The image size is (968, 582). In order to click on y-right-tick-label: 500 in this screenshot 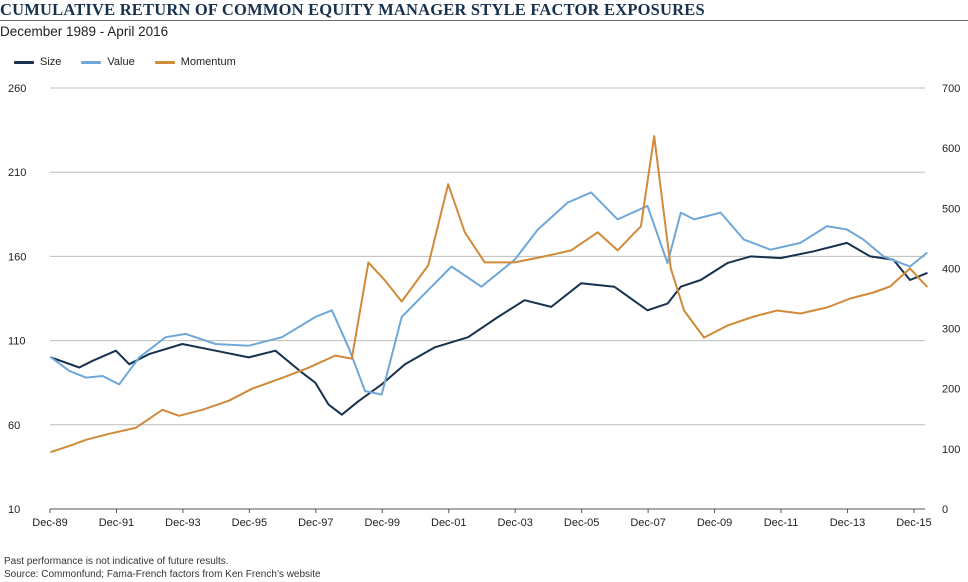, I will do `click(951, 209)`.